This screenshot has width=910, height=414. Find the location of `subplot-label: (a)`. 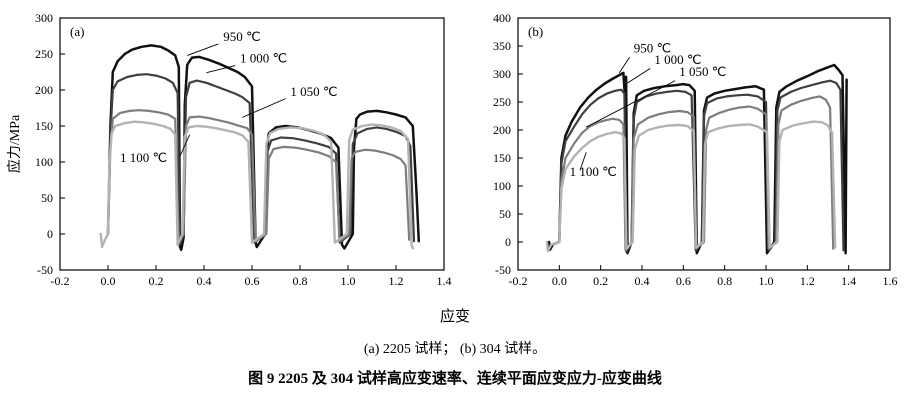

subplot-label: (a) is located at coordinates (77, 31).